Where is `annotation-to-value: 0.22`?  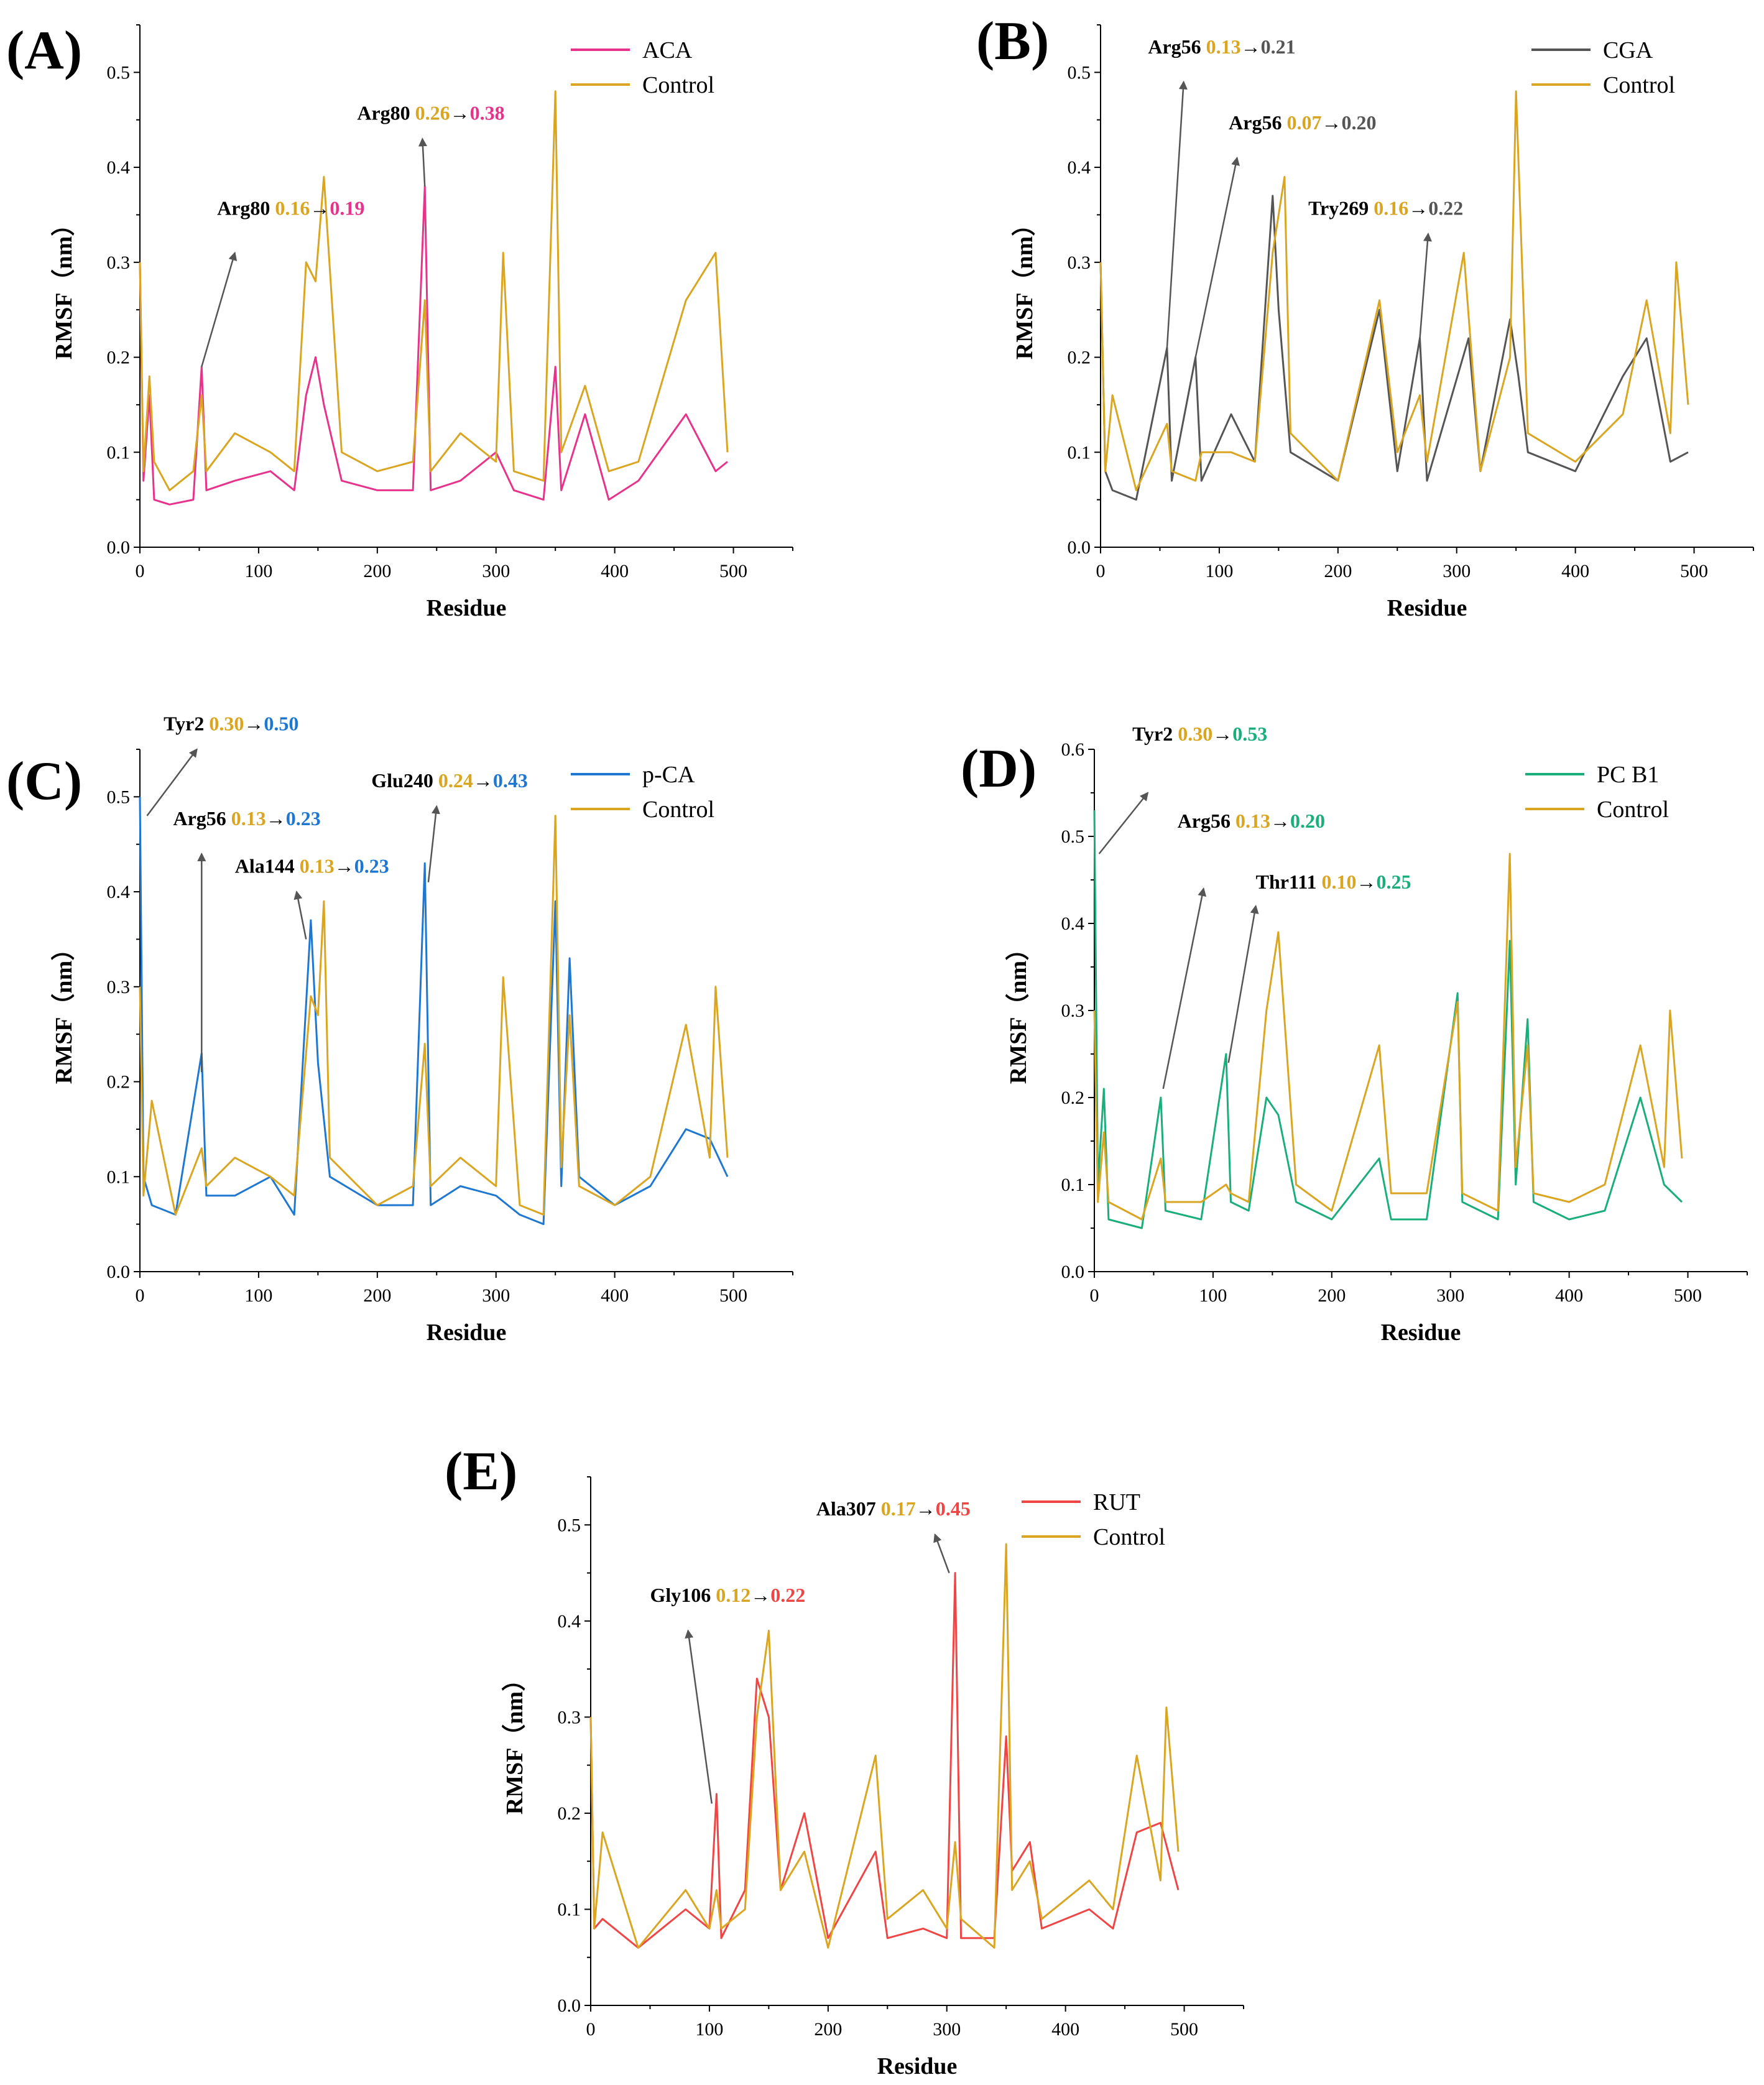 annotation-to-value: 0.22 is located at coordinates (1446, 207).